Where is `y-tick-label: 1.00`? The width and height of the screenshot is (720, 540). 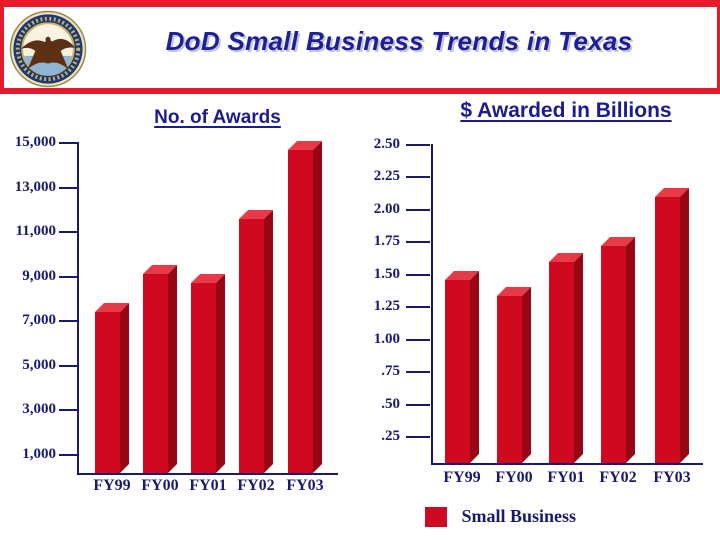 y-tick-label: 1.00 is located at coordinates (386, 338).